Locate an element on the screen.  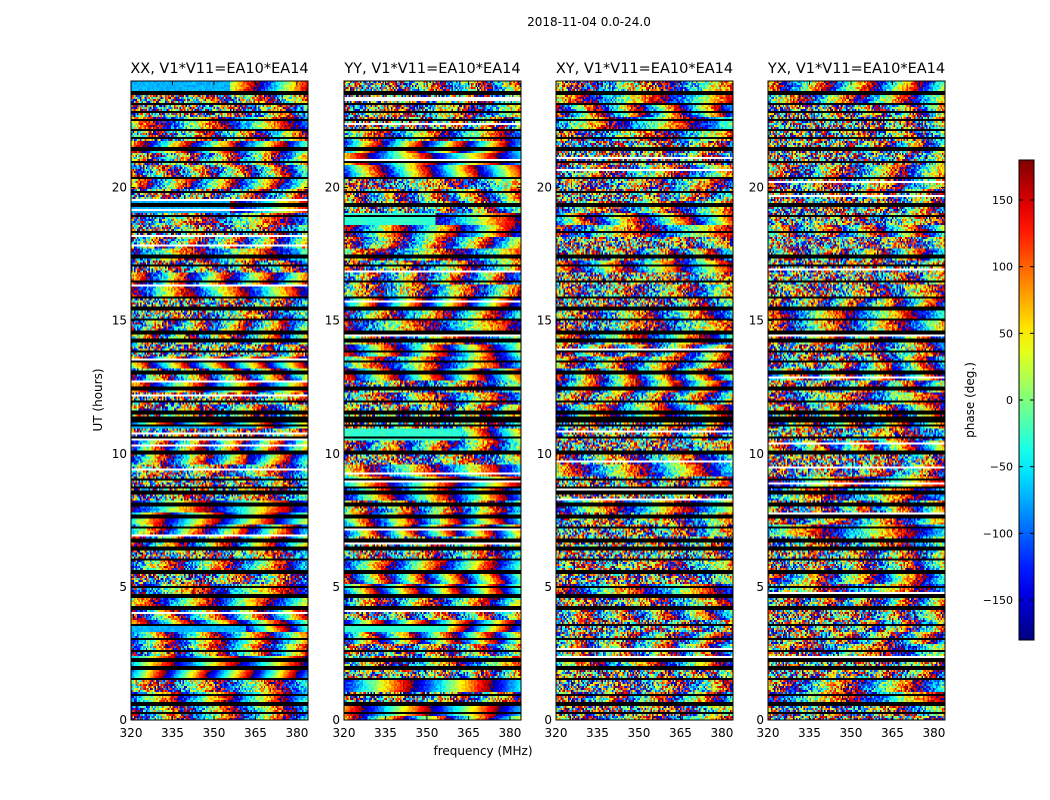
colorbar-tick-label: 100 is located at coordinates (1002, 267).